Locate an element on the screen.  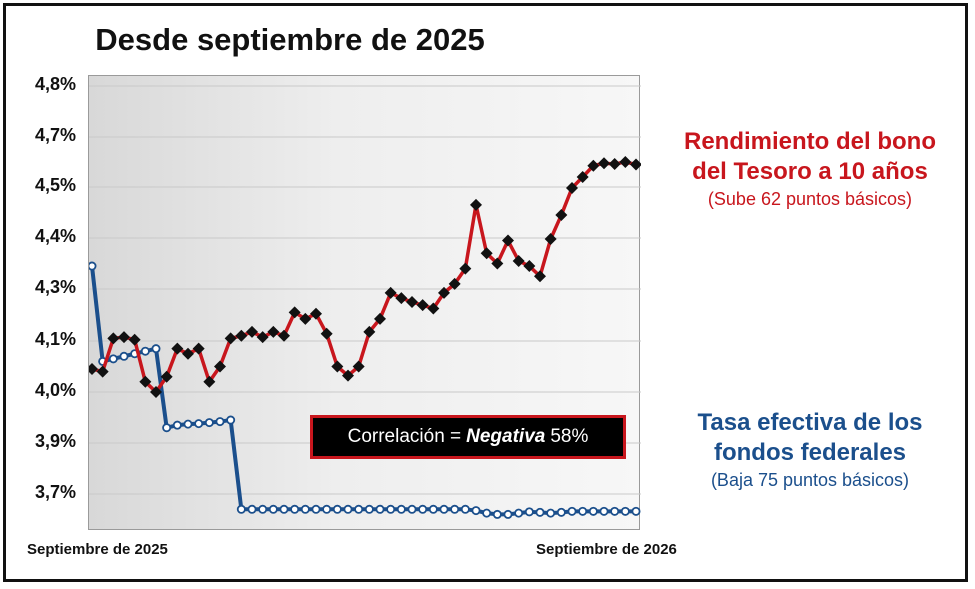
y-tick-label: 4,3% is located at coordinates (55, 287).